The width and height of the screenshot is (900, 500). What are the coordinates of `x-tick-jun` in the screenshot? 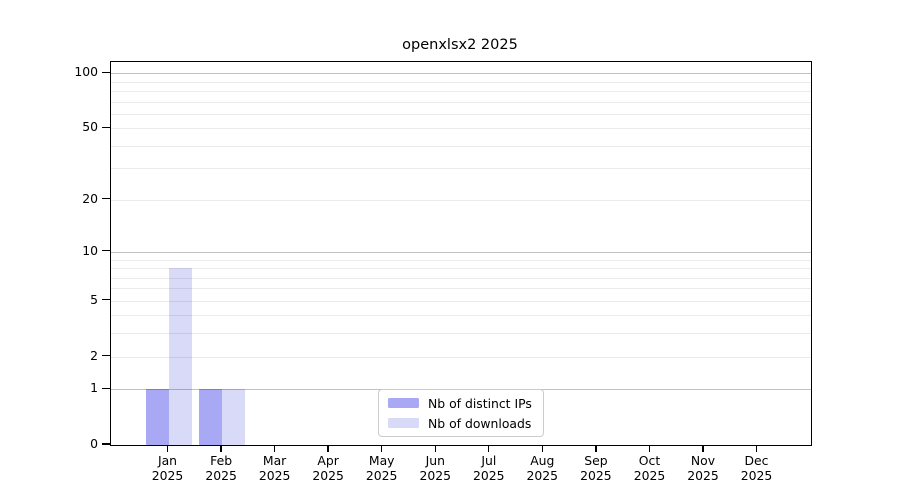 It's located at (435, 449).